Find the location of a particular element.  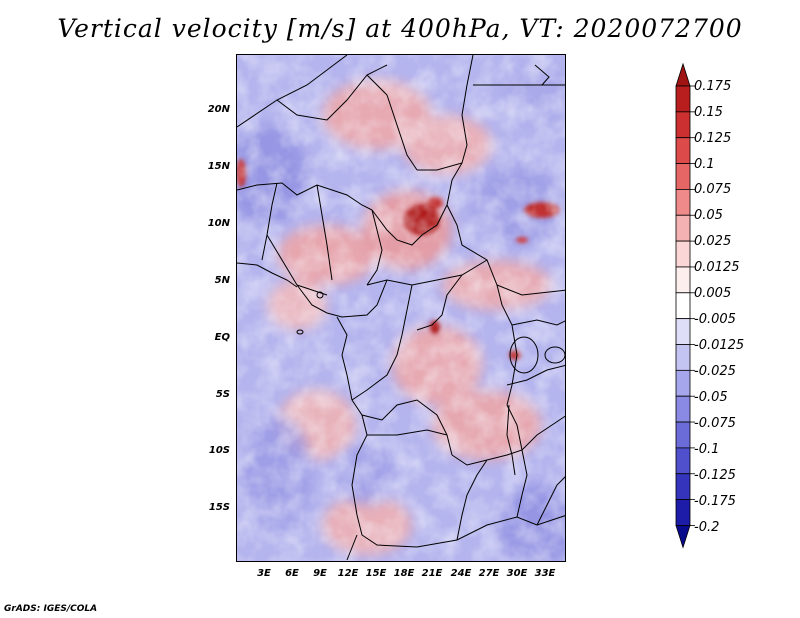

colorbar is located at coordinates (685, 305).